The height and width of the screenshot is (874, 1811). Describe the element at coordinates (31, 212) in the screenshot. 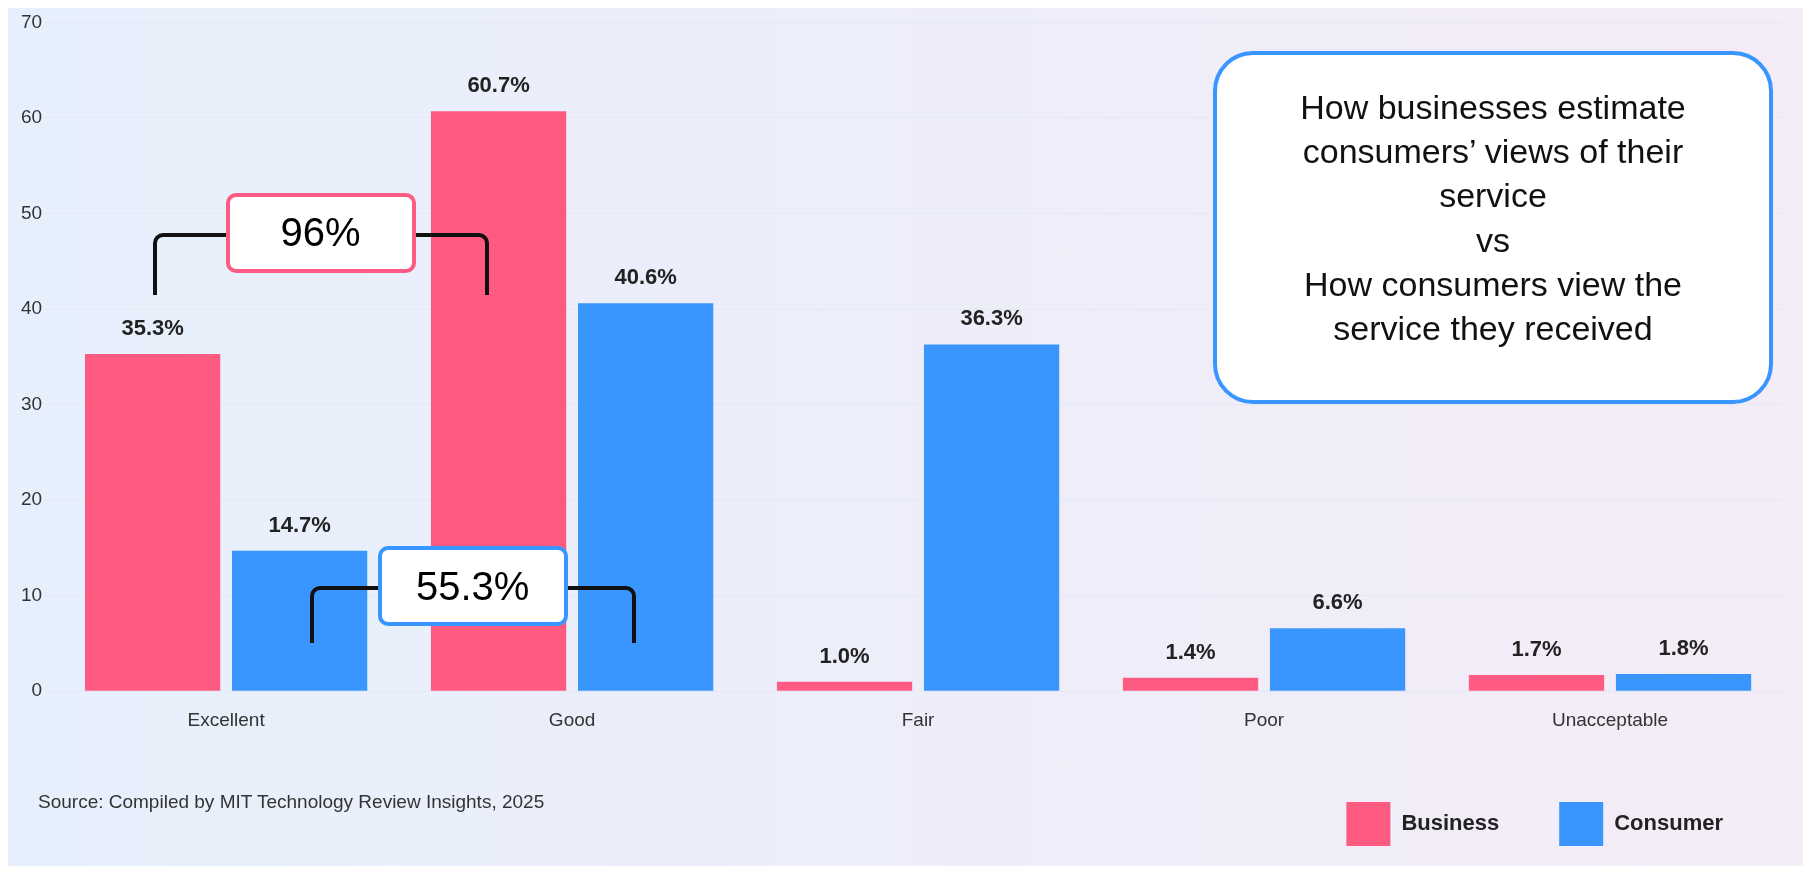

I see `y-tick-label: 50` at that location.